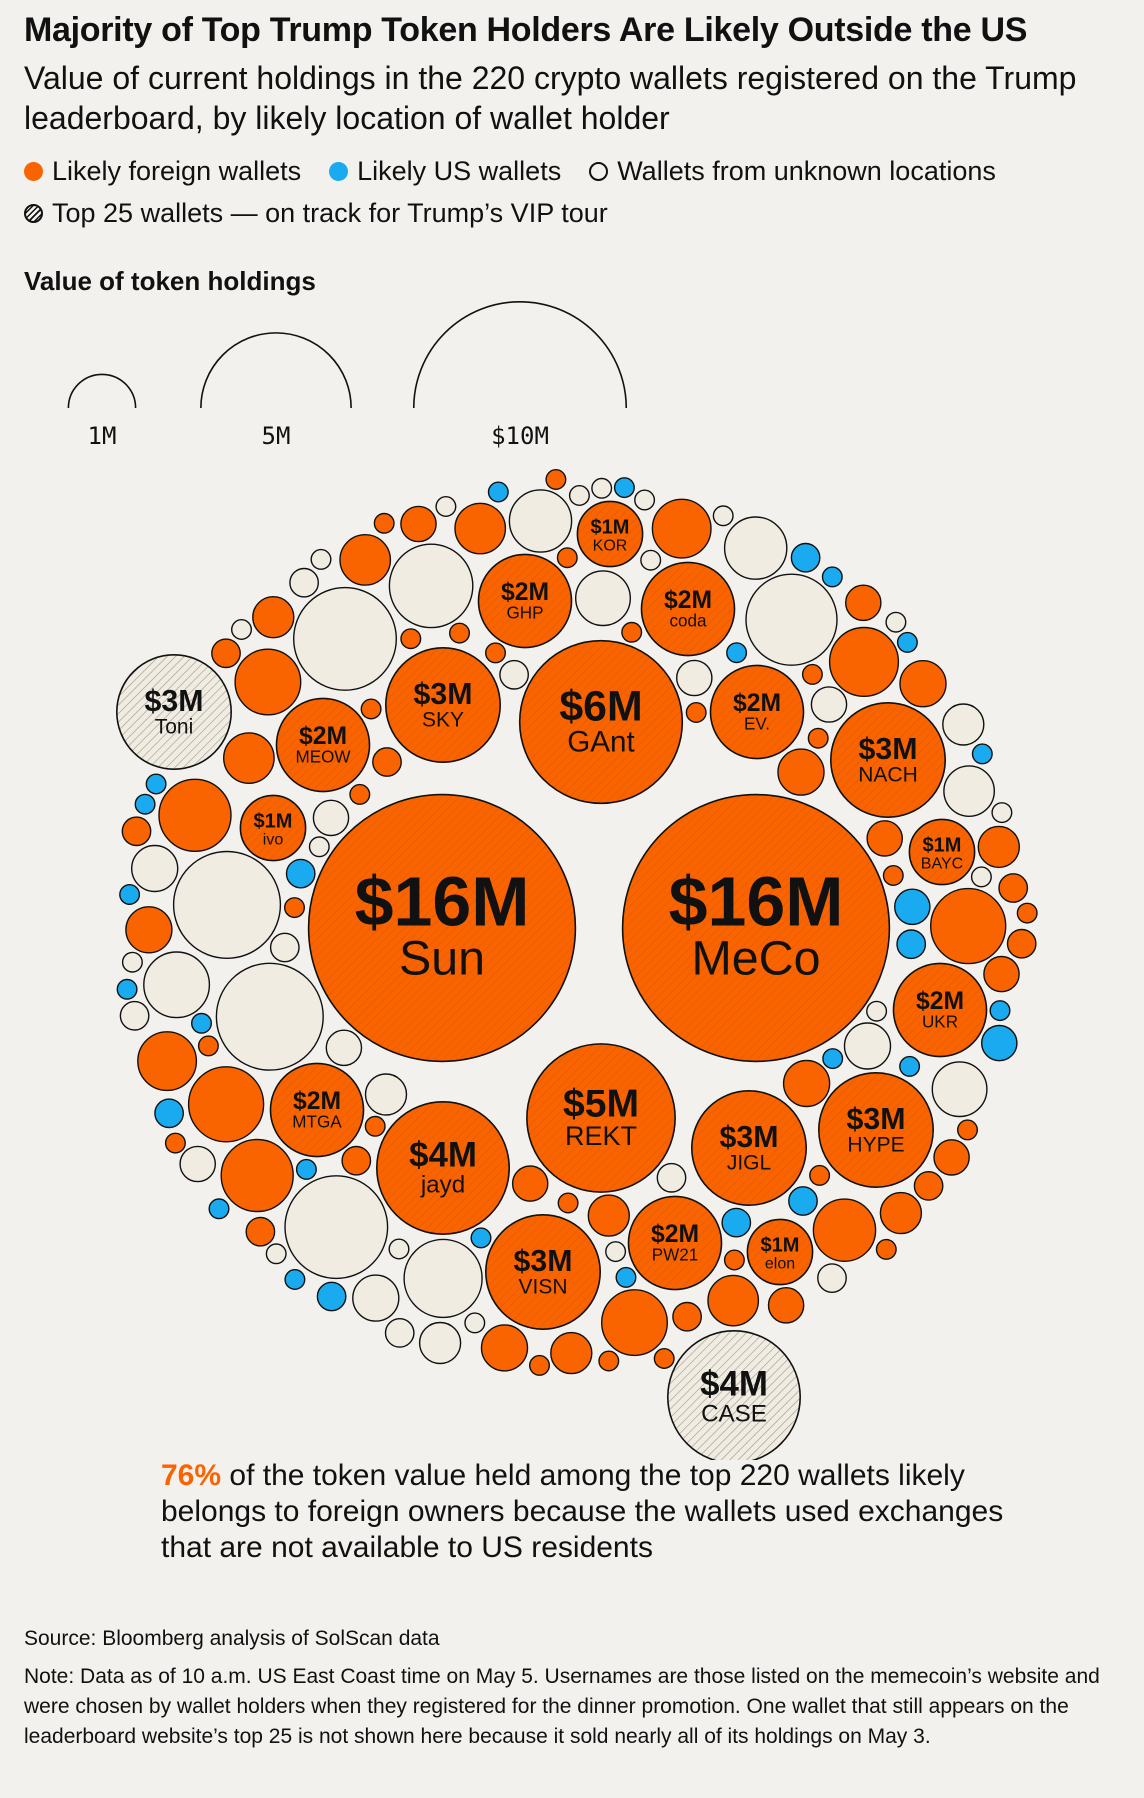 The image size is (1144, 1798). What do you see at coordinates (734, 1384) in the screenshot?
I see `wallet-value-label: $4M` at bounding box center [734, 1384].